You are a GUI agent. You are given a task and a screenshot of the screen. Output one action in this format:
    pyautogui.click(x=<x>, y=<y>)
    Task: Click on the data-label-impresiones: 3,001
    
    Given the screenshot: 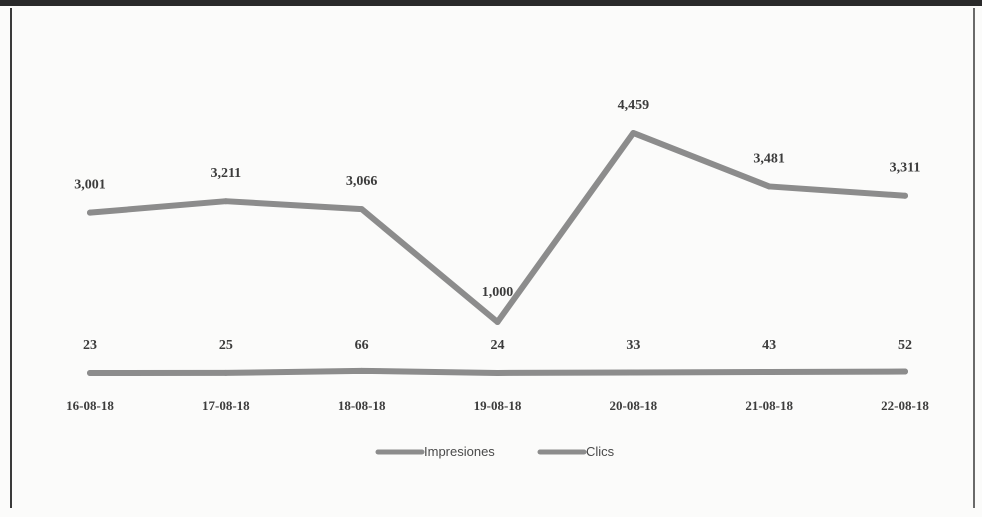 What is the action you would take?
    pyautogui.click(x=90, y=185)
    